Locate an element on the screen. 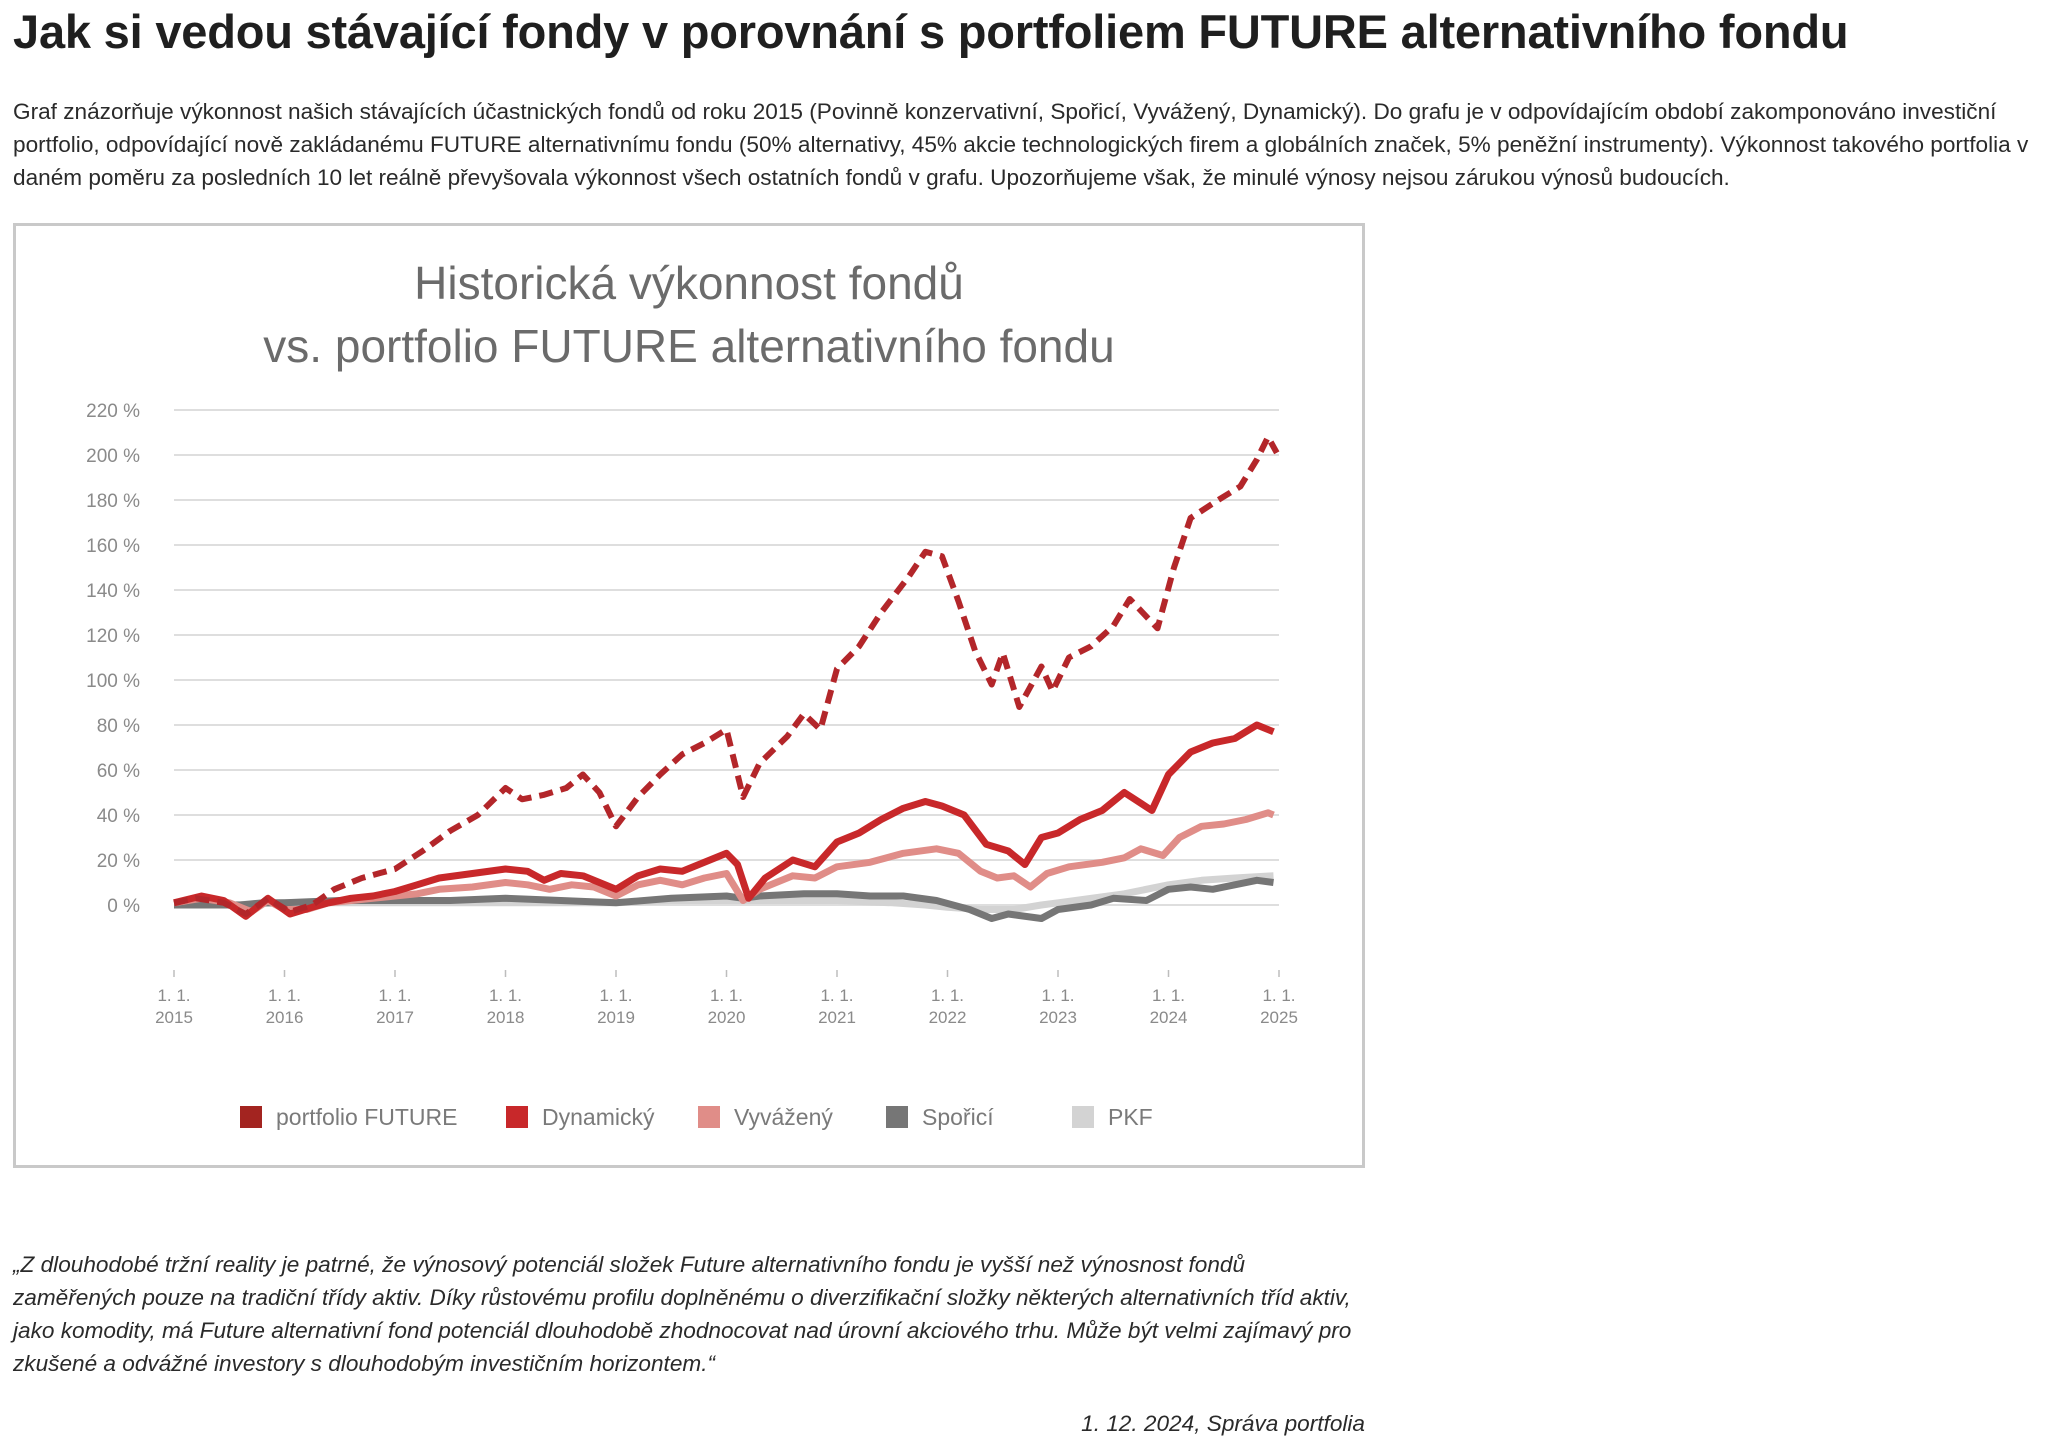 The width and height of the screenshot is (2064, 1449). y-tick-label-60: 60 % is located at coordinates (118, 771).